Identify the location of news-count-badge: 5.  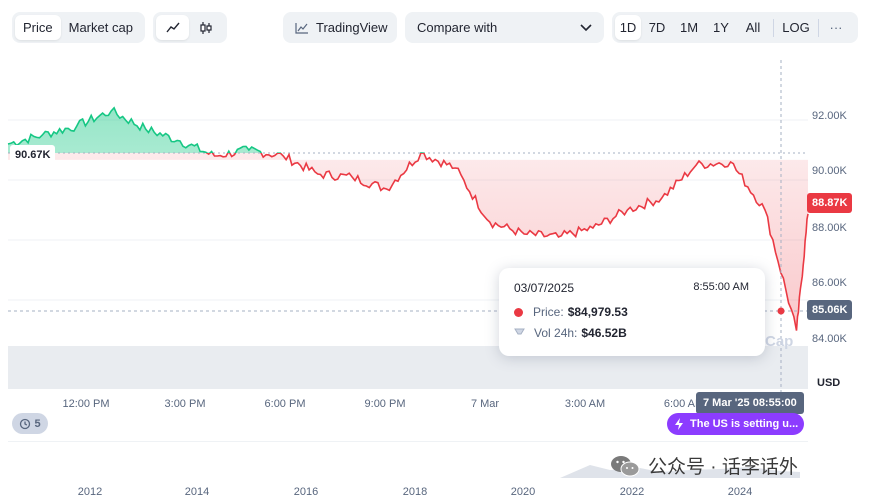
(30, 423).